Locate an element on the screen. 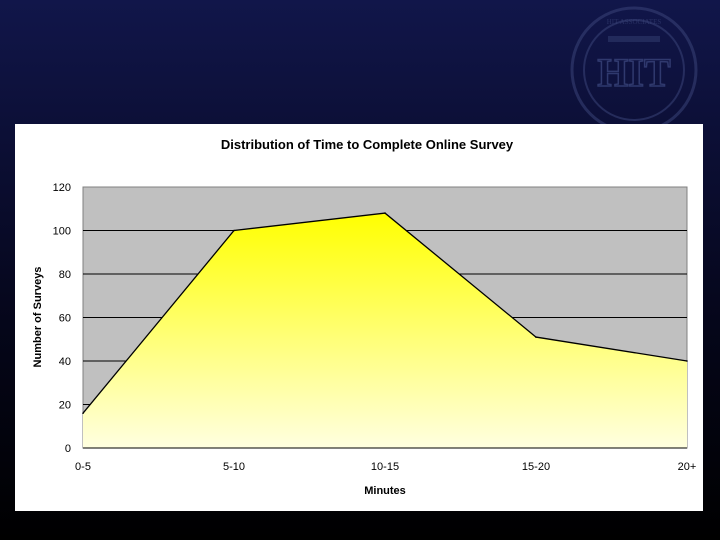 This screenshot has width=720, height=540. x-tick-label: 20+ is located at coordinates (687, 467).